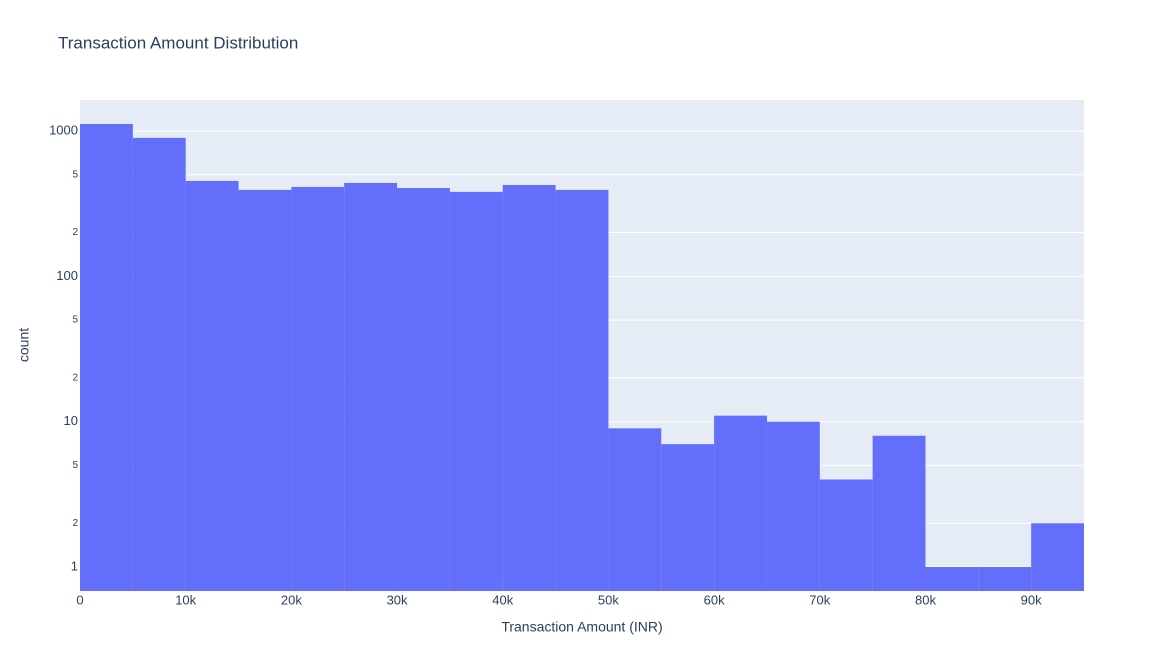 The height and width of the screenshot is (672, 1164). I want to click on x-tick-label: 10k, so click(185, 599).